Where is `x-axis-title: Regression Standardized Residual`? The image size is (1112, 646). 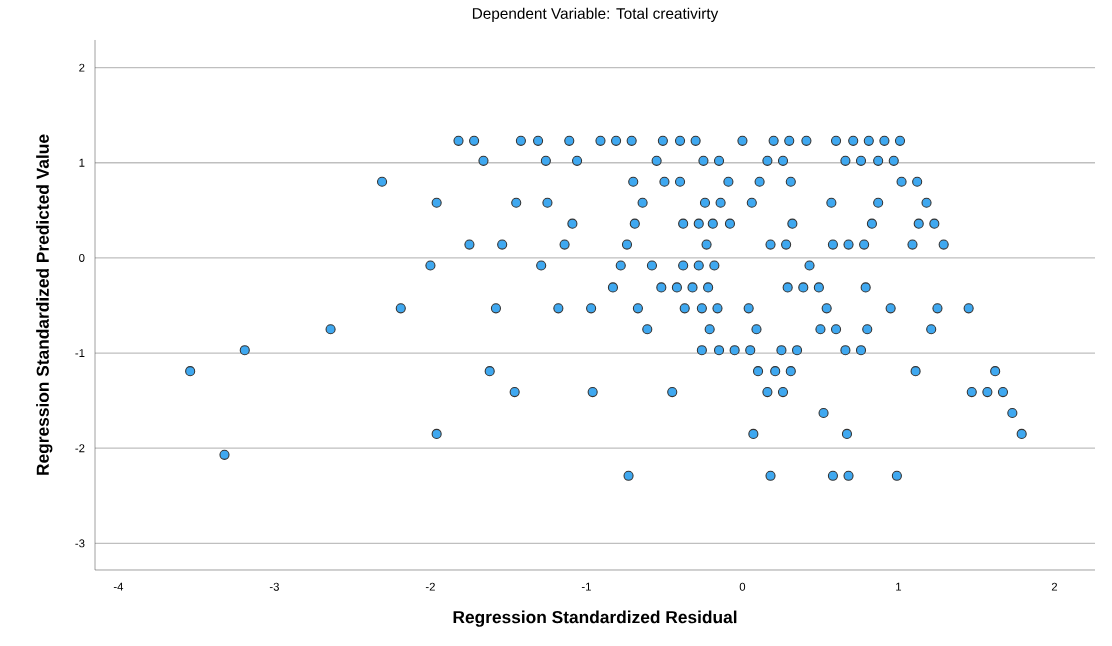
x-axis-title: Regression Standardized Residual is located at coordinates (595, 618).